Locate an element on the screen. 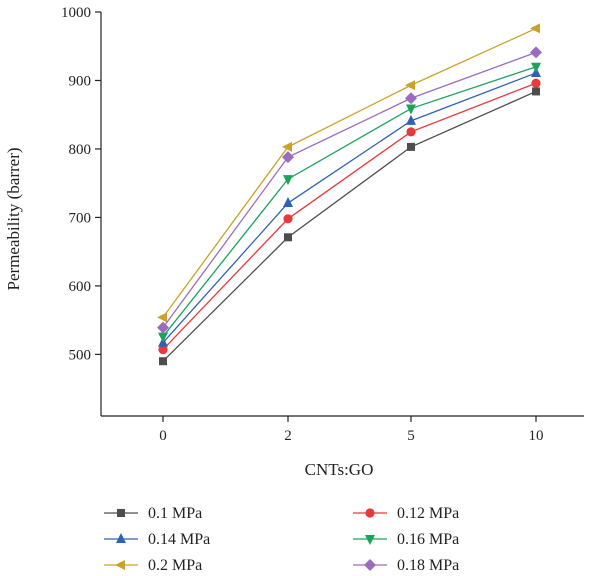  legend-label: 0.12 MPa is located at coordinates (428, 513).